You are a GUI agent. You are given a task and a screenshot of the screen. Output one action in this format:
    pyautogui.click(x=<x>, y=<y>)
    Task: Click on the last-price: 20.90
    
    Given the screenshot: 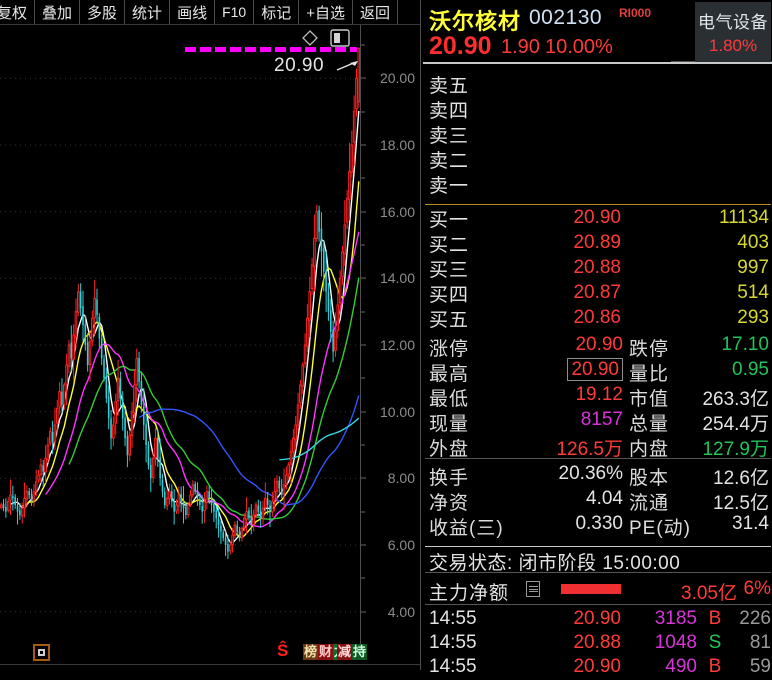 What is the action you would take?
    pyautogui.click(x=460, y=46)
    